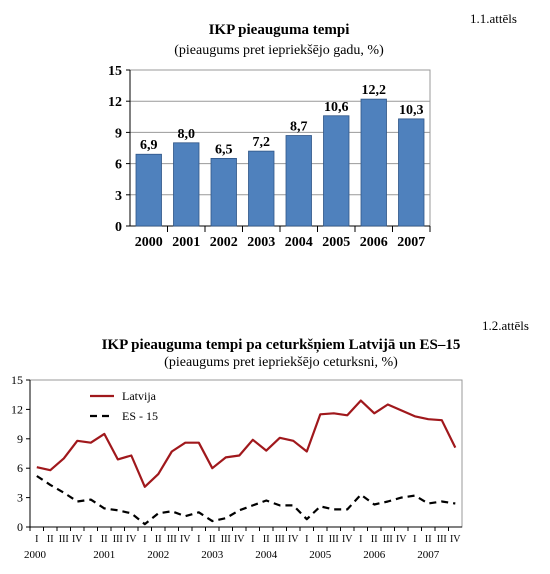  What do you see at coordinates (17, 409) in the screenshot?
I see `y-tick-label: 12` at bounding box center [17, 409].